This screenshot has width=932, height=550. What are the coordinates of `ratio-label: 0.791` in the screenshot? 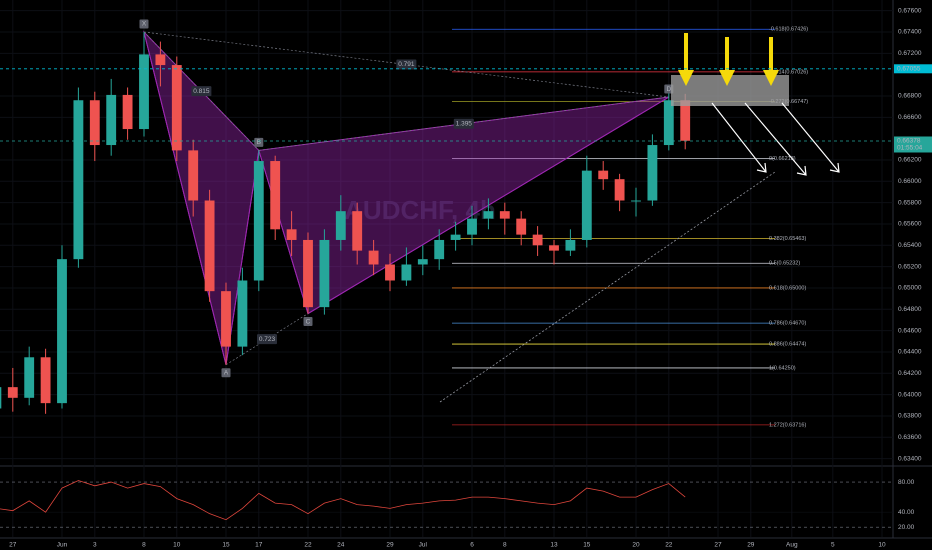 It's located at (406, 64).